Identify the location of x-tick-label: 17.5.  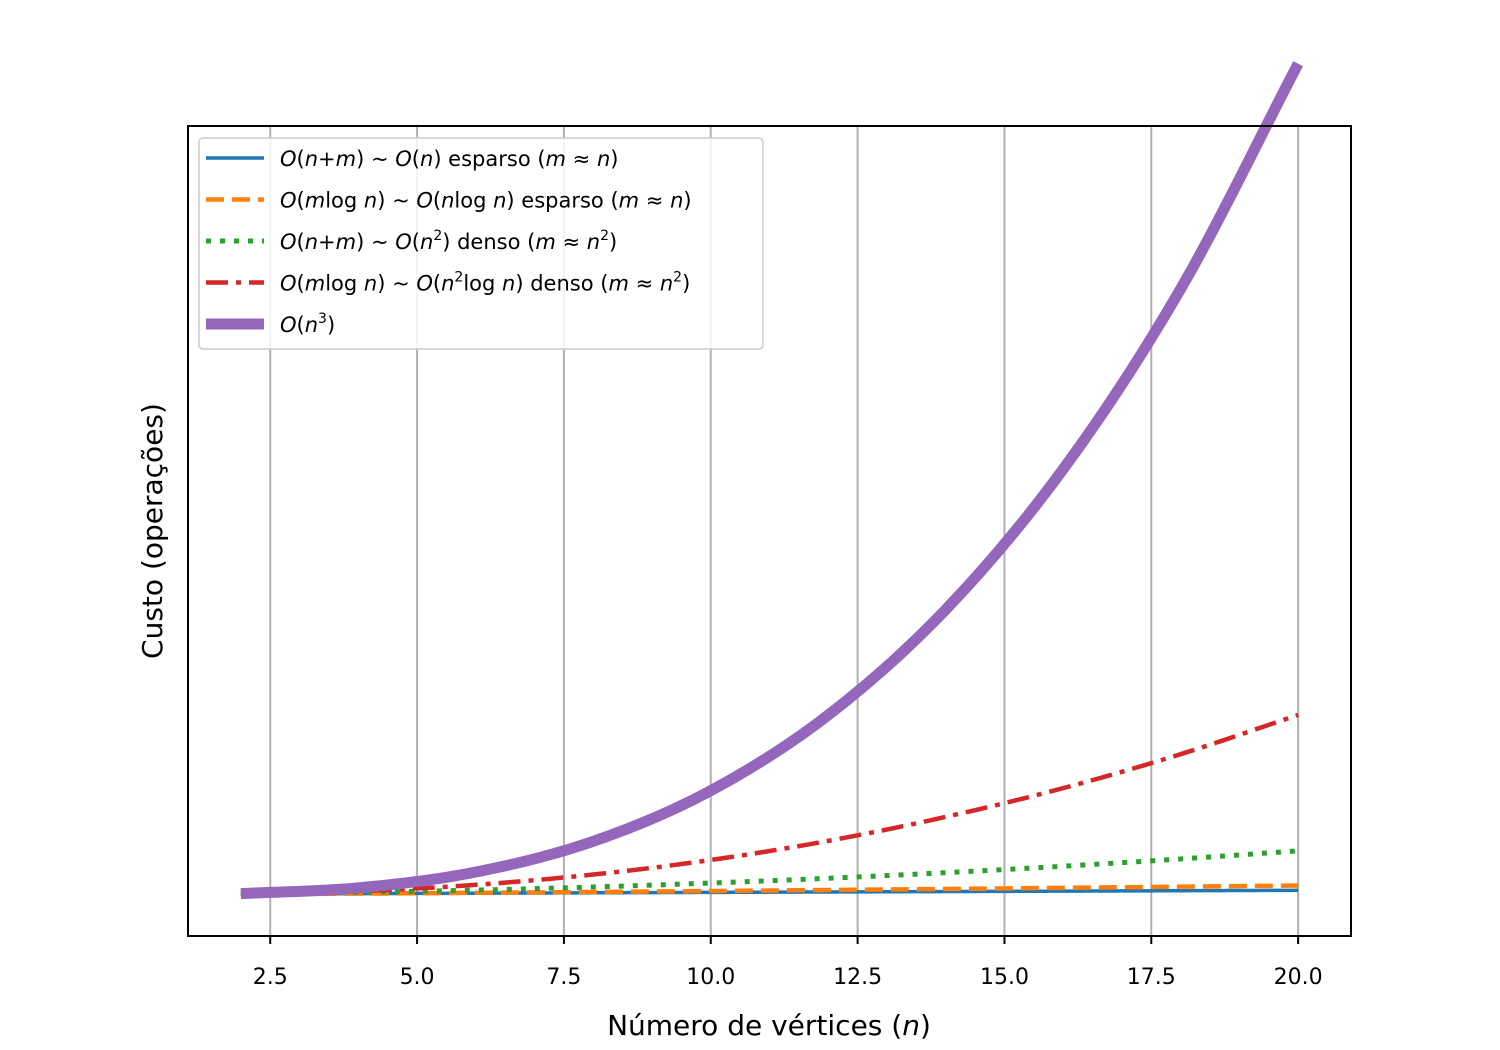
(1151, 977).